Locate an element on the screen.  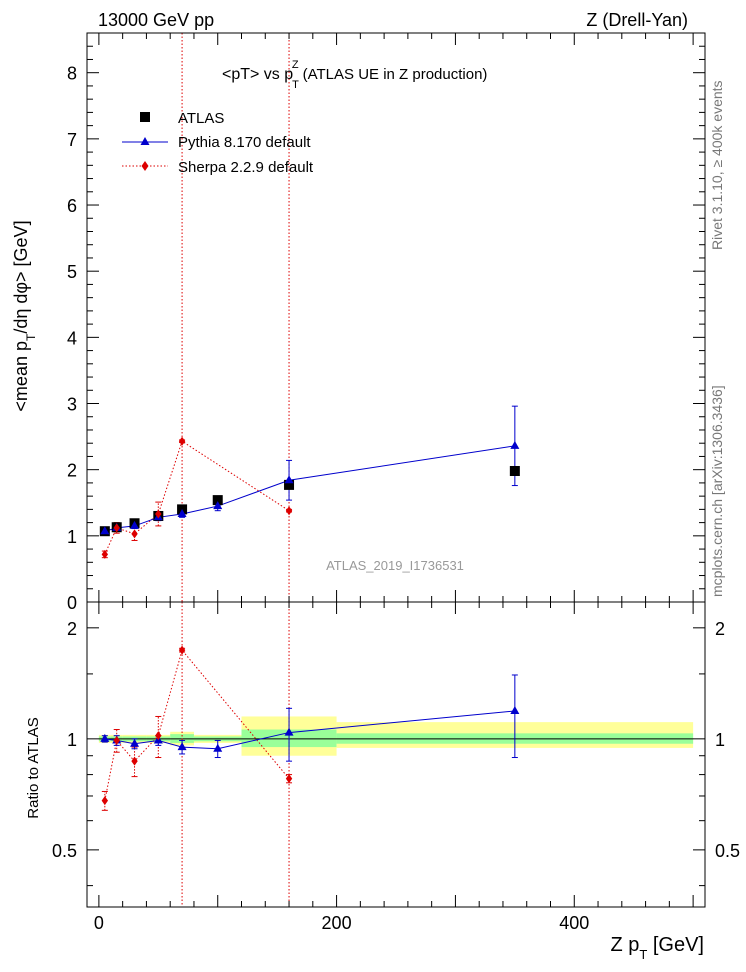
x-axis-label-unit: [GeV] is located at coordinates (675, 945).